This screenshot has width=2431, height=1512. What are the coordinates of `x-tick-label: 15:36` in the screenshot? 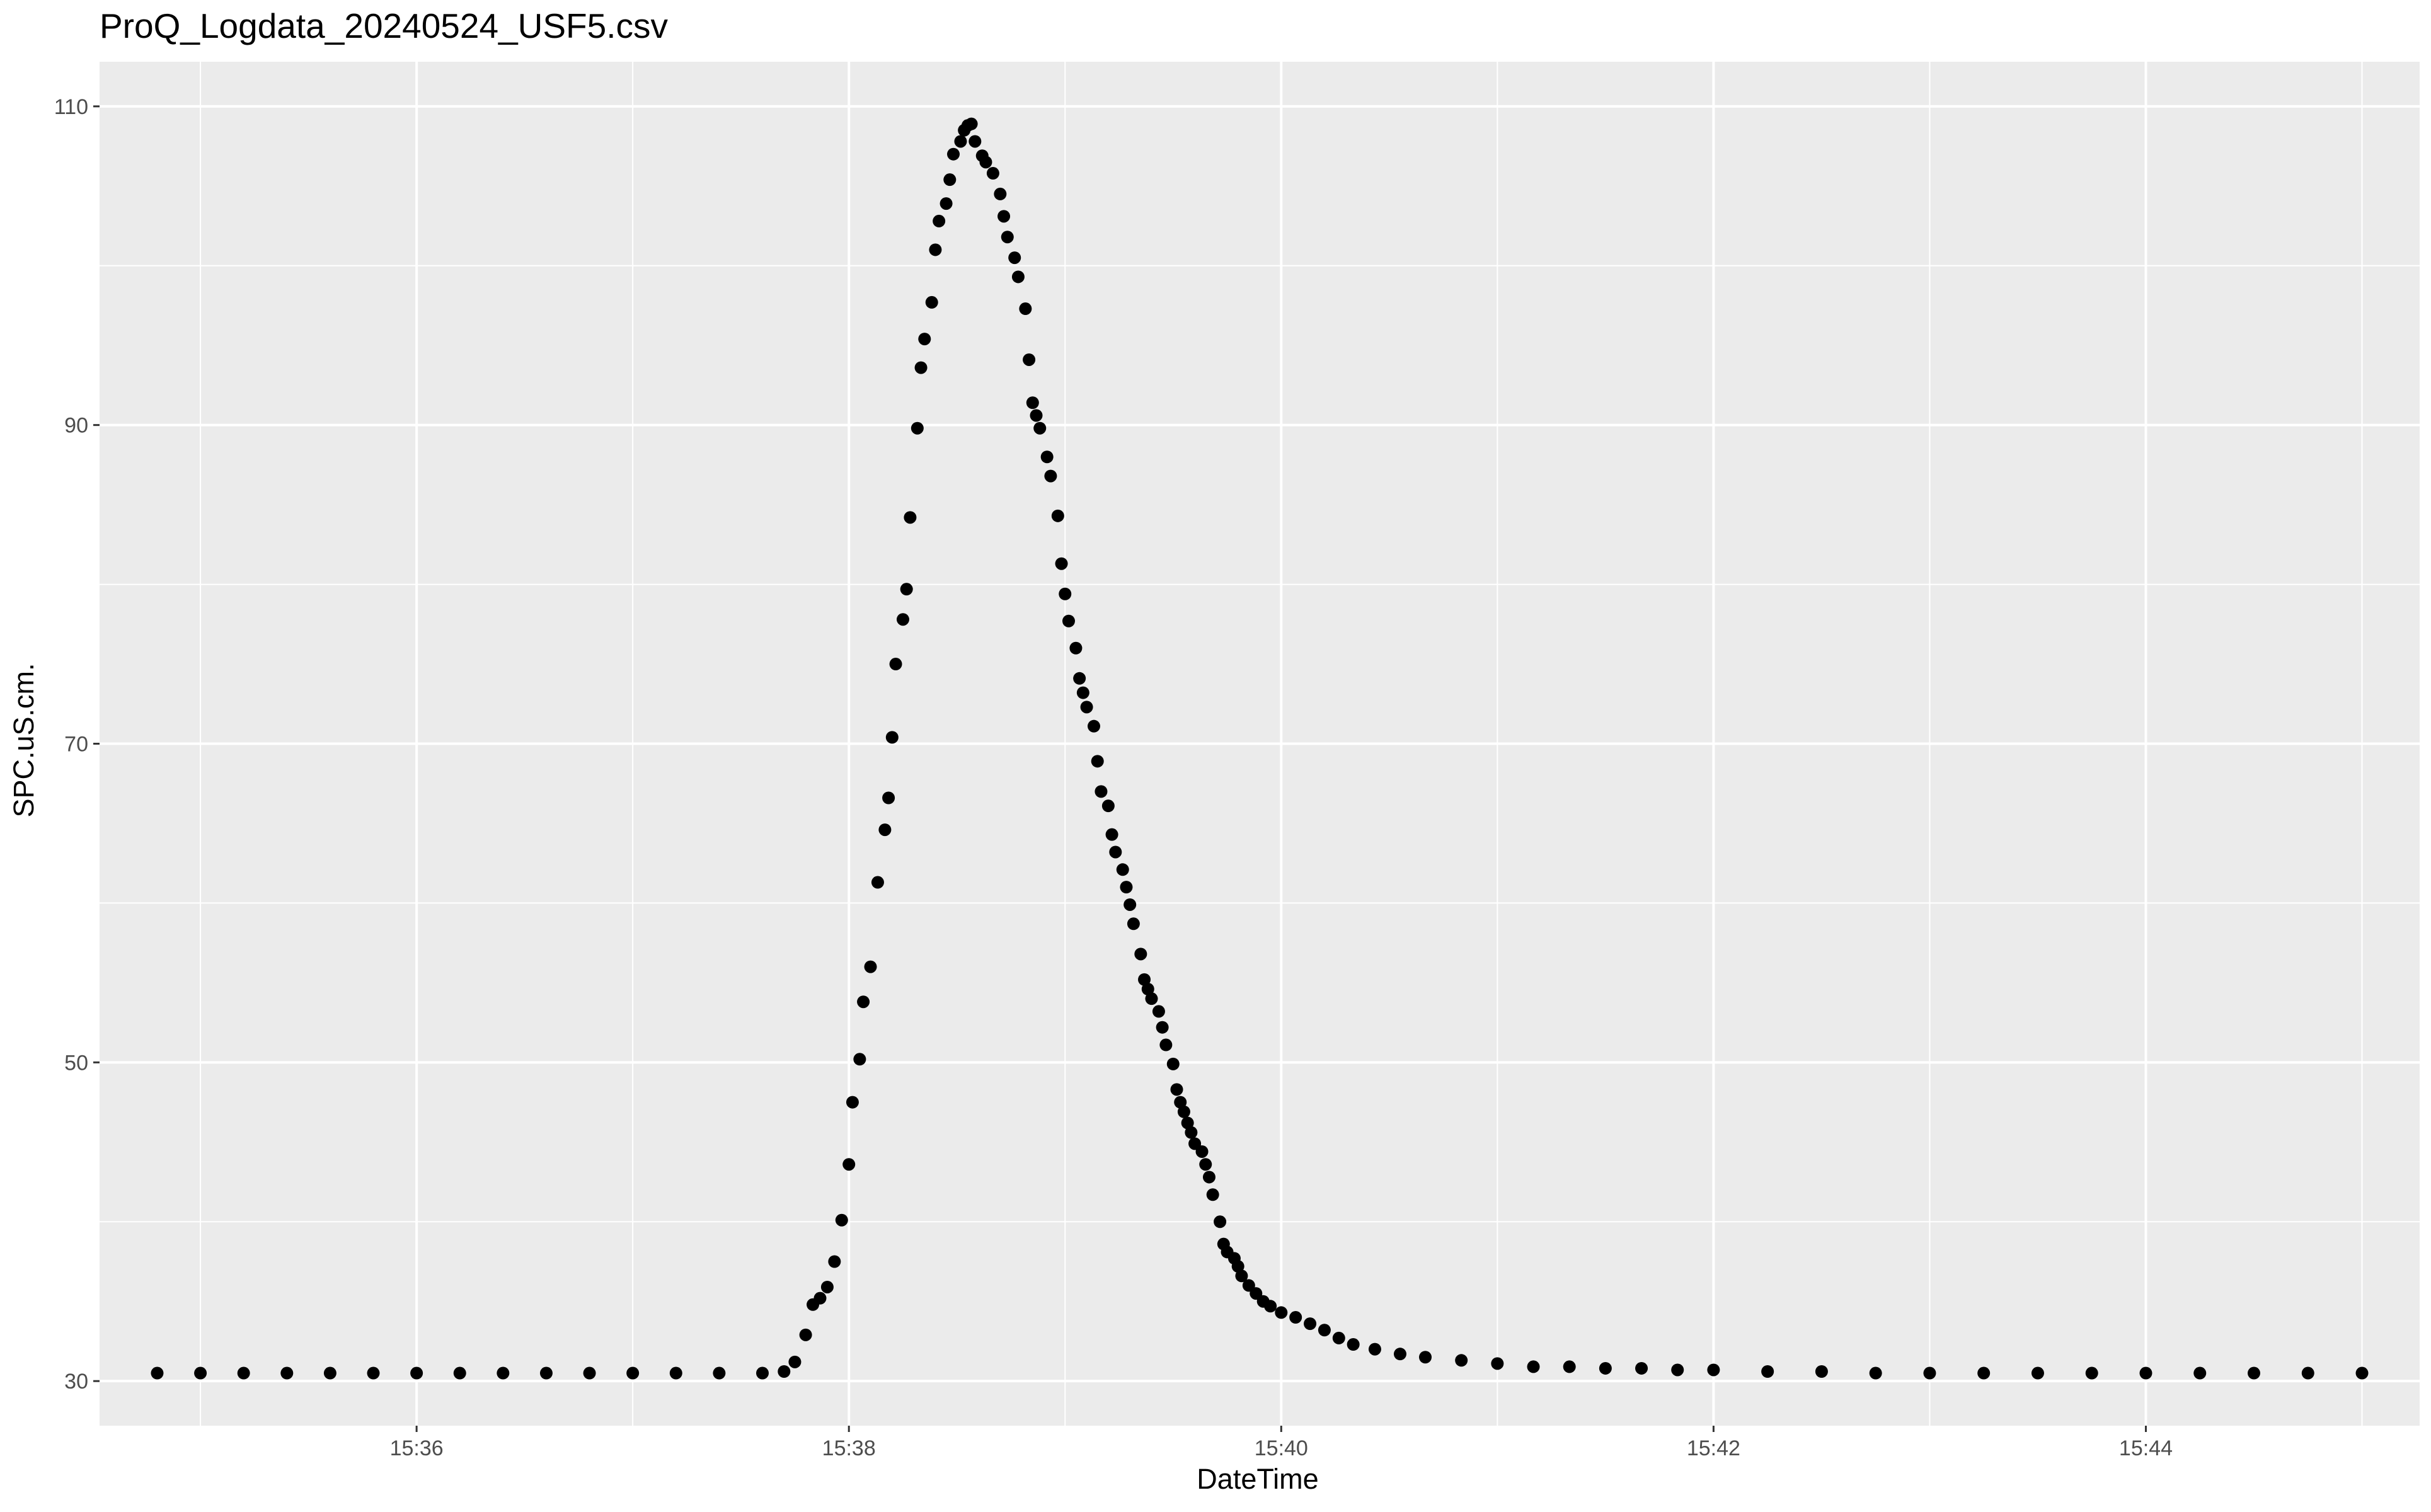 It's located at (417, 1448).